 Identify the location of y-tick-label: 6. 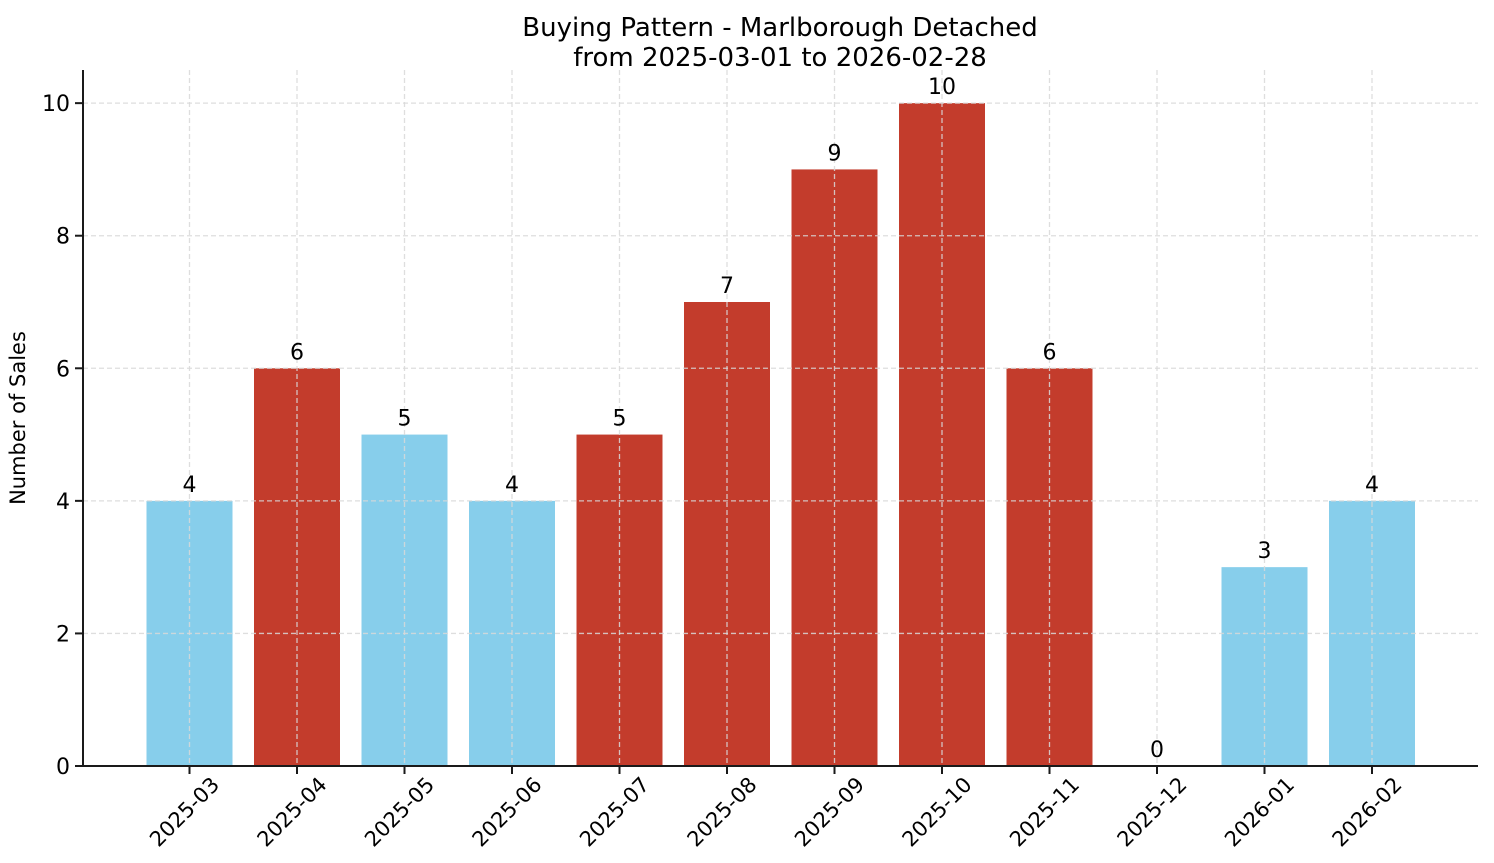
(63, 369).